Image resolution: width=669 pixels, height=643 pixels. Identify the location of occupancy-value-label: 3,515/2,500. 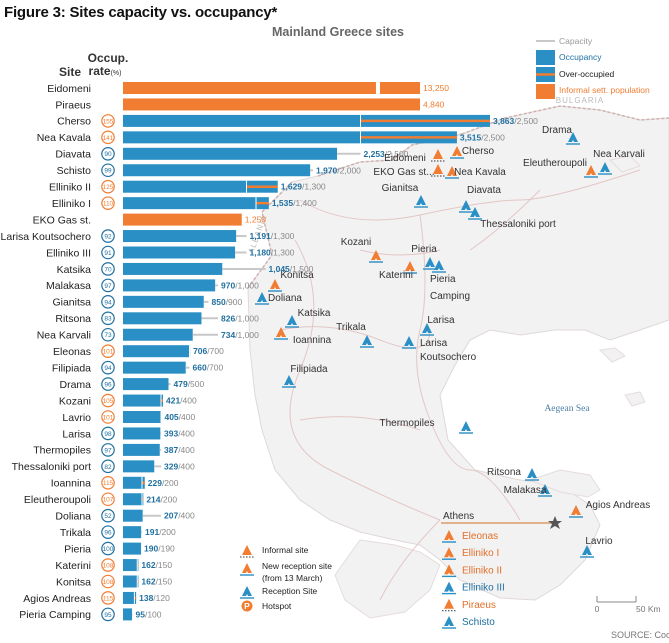
(482, 137).